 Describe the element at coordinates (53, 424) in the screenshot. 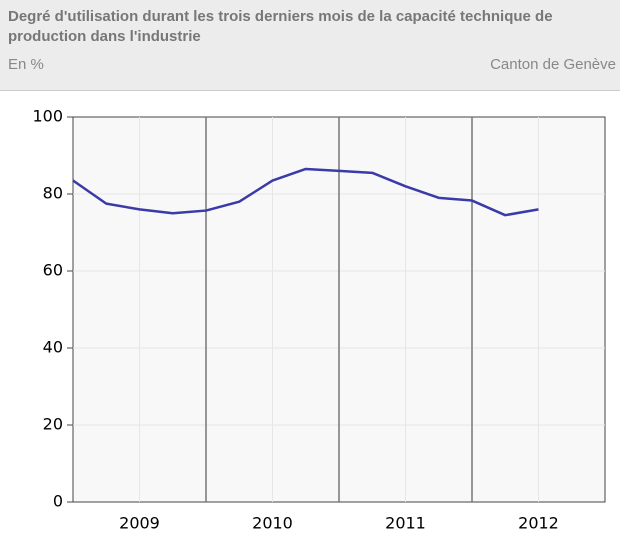

I see `y-tick-label: 20` at that location.